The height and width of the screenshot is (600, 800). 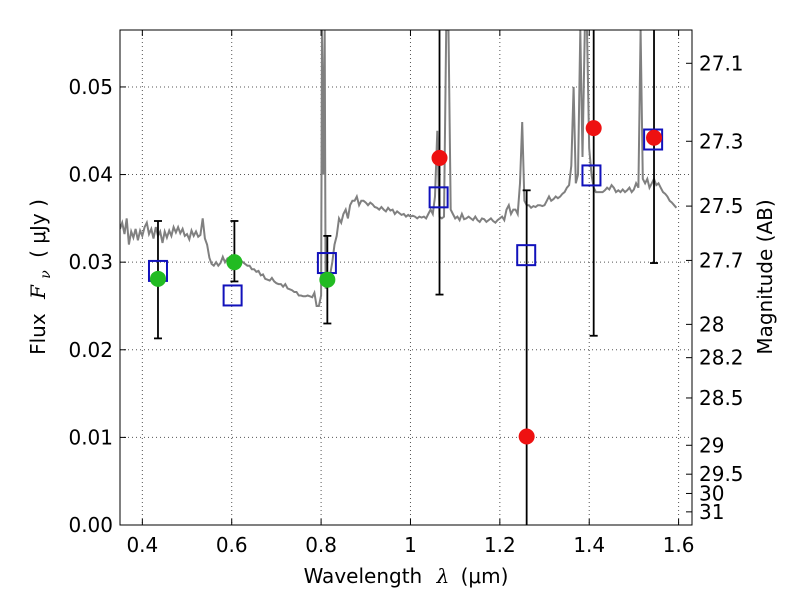 What do you see at coordinates (90, 350) in the screenshot?
I see `y-tick-label: 0.02` at bounding box center [90, 350].